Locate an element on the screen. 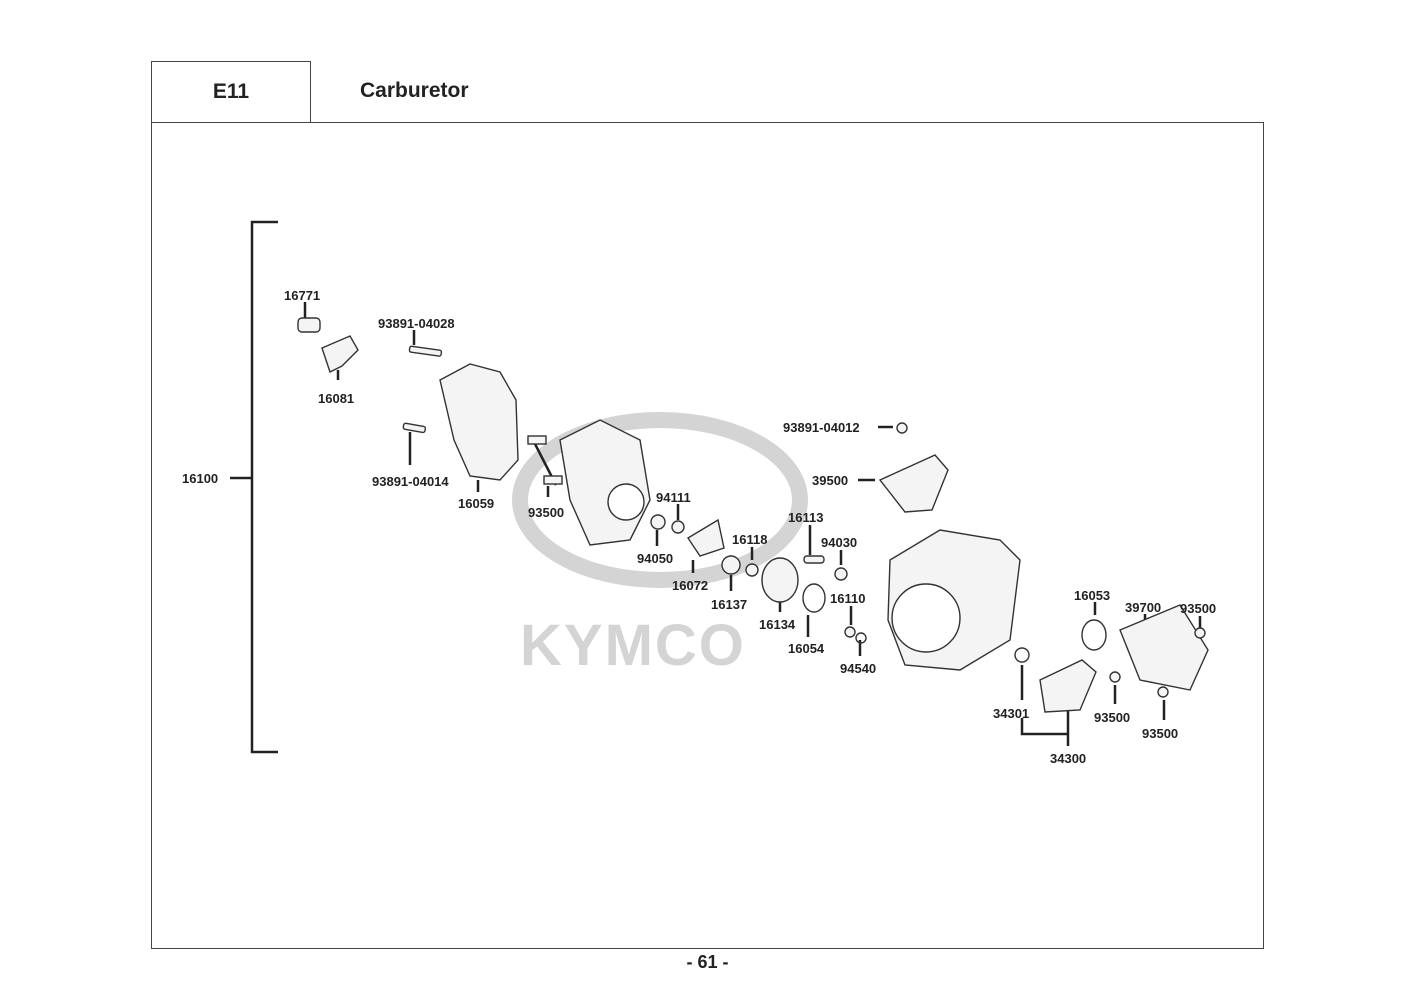 The width and height of the screenshot is (1415, 1000). kymco-watermark: KYMCO is located at coordinates (633, 645).